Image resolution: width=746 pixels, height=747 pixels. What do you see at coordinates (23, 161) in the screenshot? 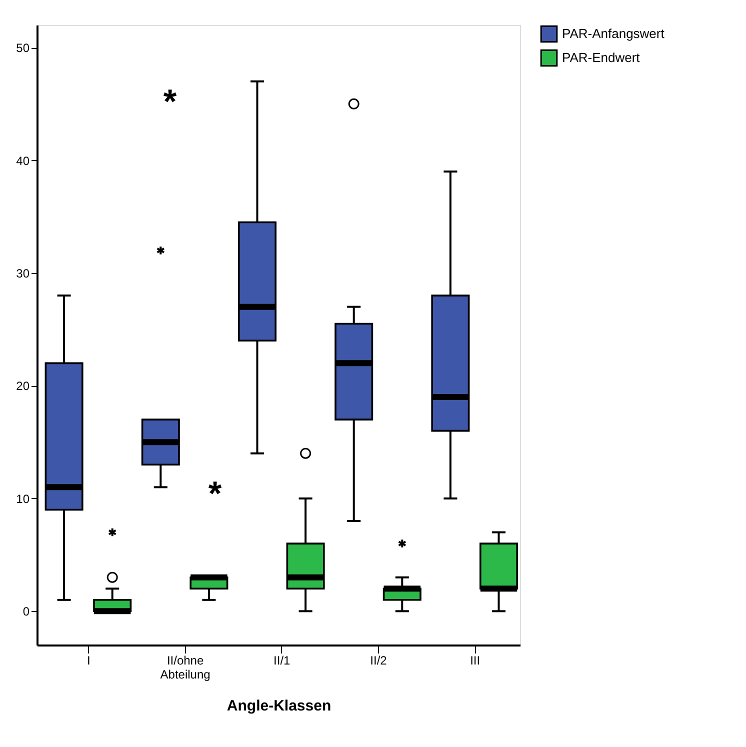
I see `y-tick-label: 40` at bounding box center [23, 161].